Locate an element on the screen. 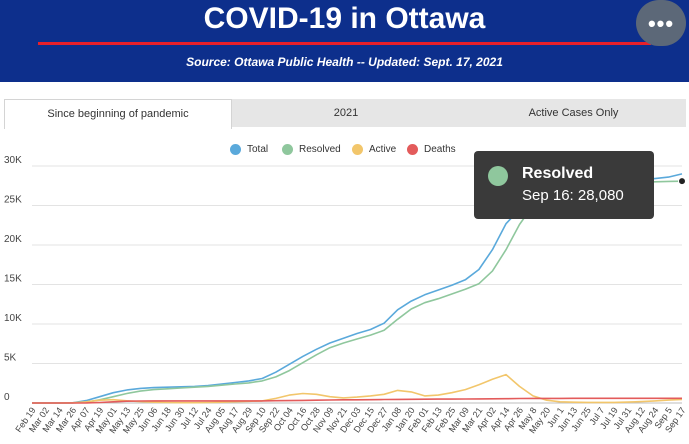  tooltip-value: Sep 16: 28,080 is located at coordinates (573, 195).